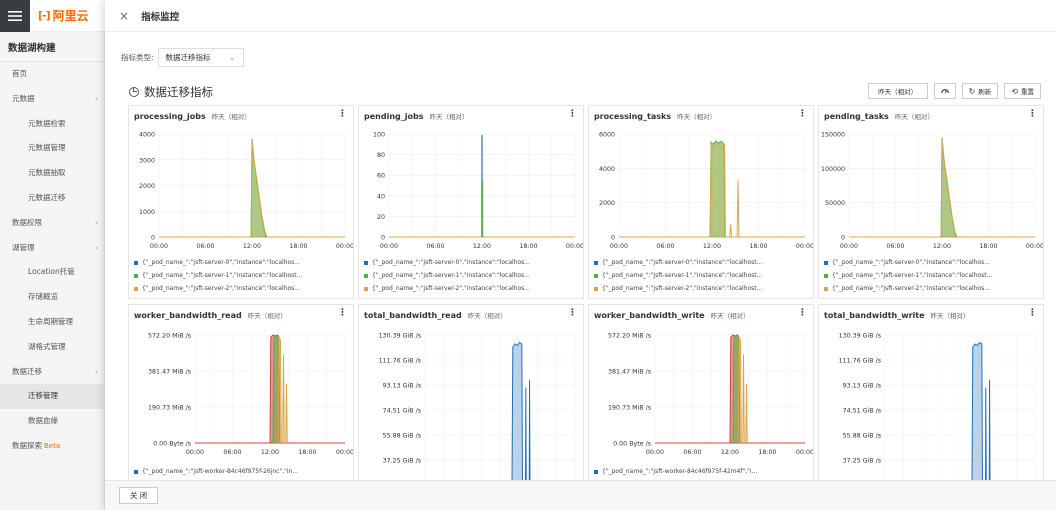  I want to click on refresh-icon: ↻, so click(972, 91).